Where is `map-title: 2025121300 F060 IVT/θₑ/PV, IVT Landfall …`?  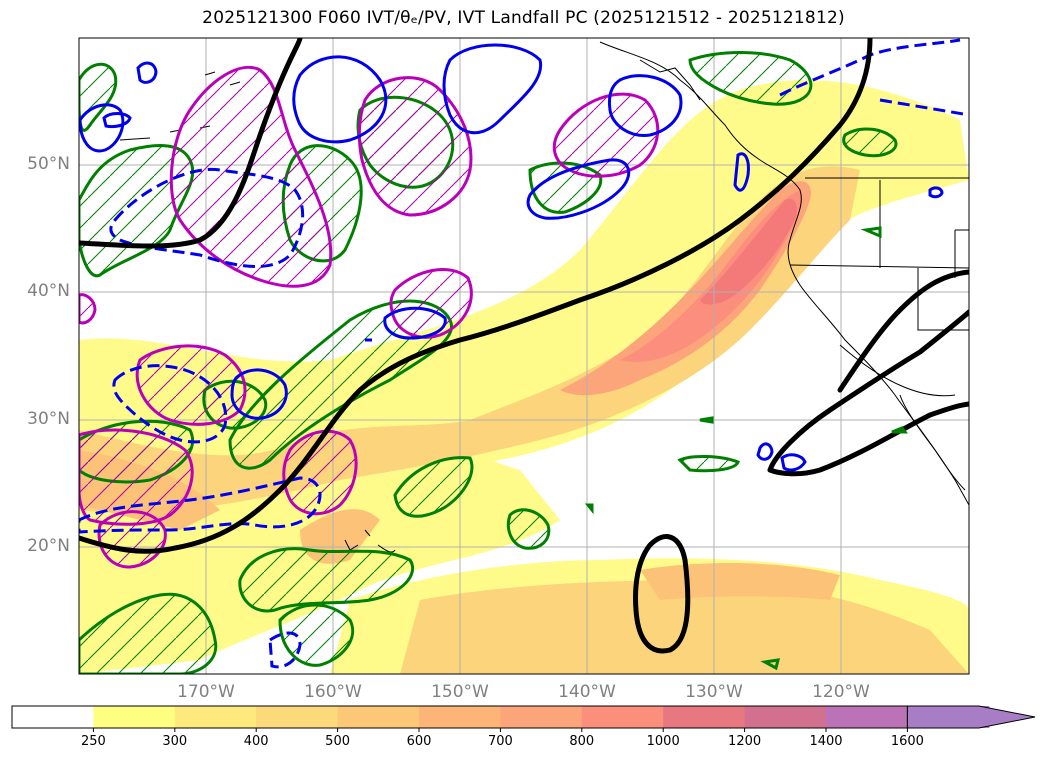 map-title: 2025121300 F060 IVT/θₑ/PV, IVT Landfall … is located at coordinates (523, 18).